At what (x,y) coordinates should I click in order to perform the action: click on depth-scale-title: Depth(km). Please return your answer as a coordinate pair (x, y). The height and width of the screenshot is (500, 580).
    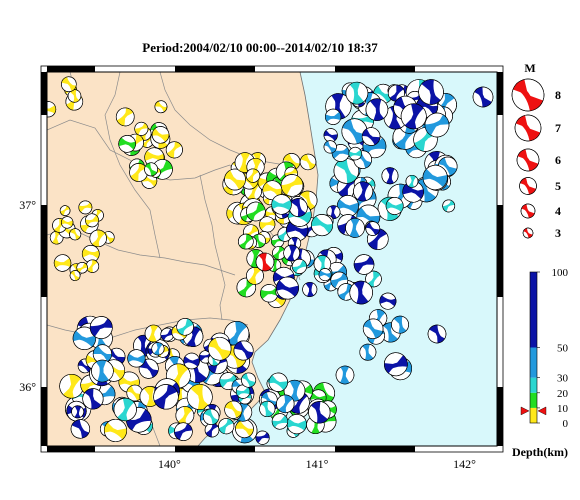
    Looking at the image, I should click on (540, 452).